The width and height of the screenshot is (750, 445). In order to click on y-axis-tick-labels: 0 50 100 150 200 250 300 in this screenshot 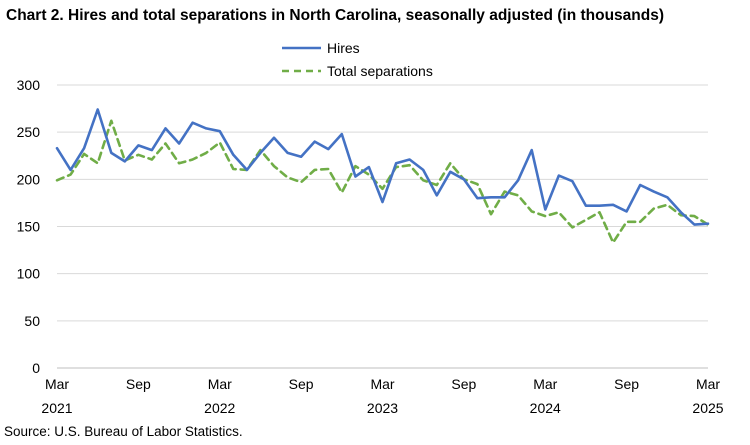, I will do `click(29, 226)`.